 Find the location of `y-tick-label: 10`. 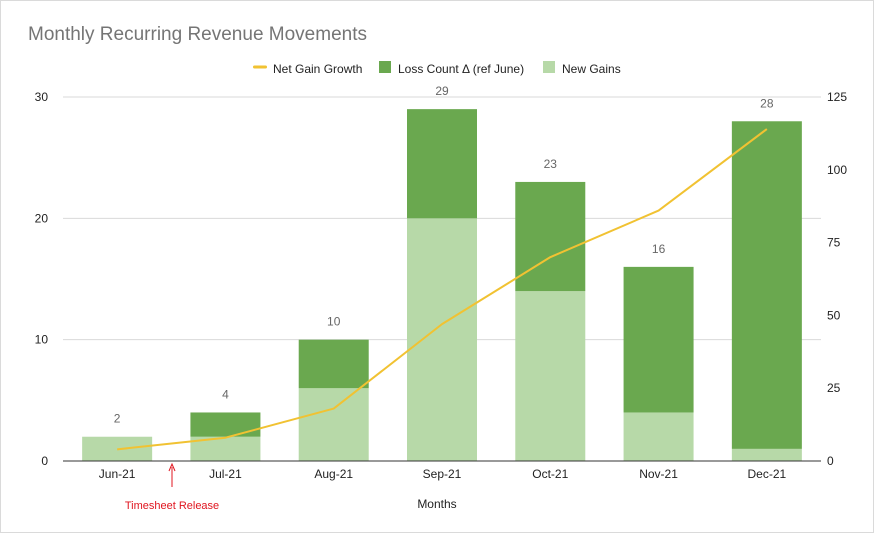

y-tick-label: 10 is located at coordinates (42, 340).